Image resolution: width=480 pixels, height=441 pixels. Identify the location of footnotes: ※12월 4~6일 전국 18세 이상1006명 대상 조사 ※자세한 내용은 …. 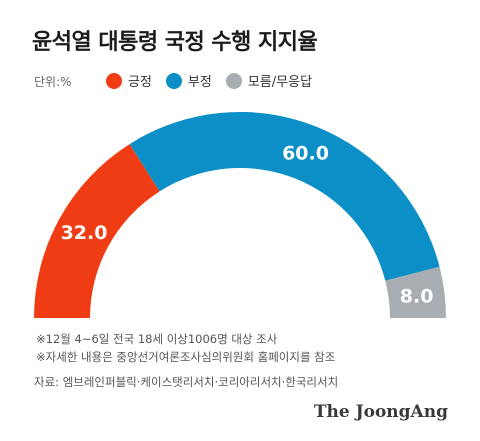
(185, 348).